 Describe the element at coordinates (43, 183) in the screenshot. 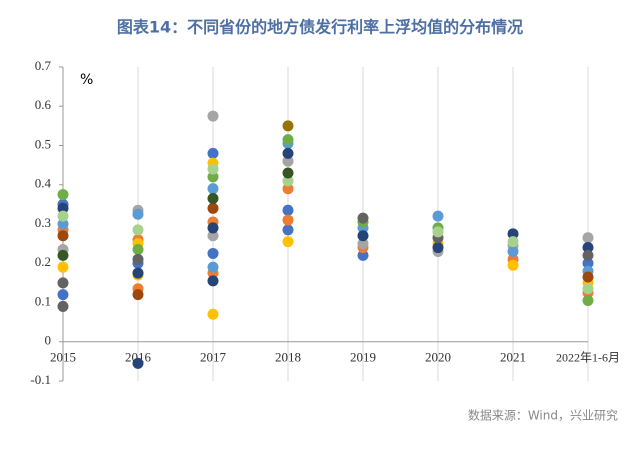

I see `y-tick-label: 0.4` at that location.